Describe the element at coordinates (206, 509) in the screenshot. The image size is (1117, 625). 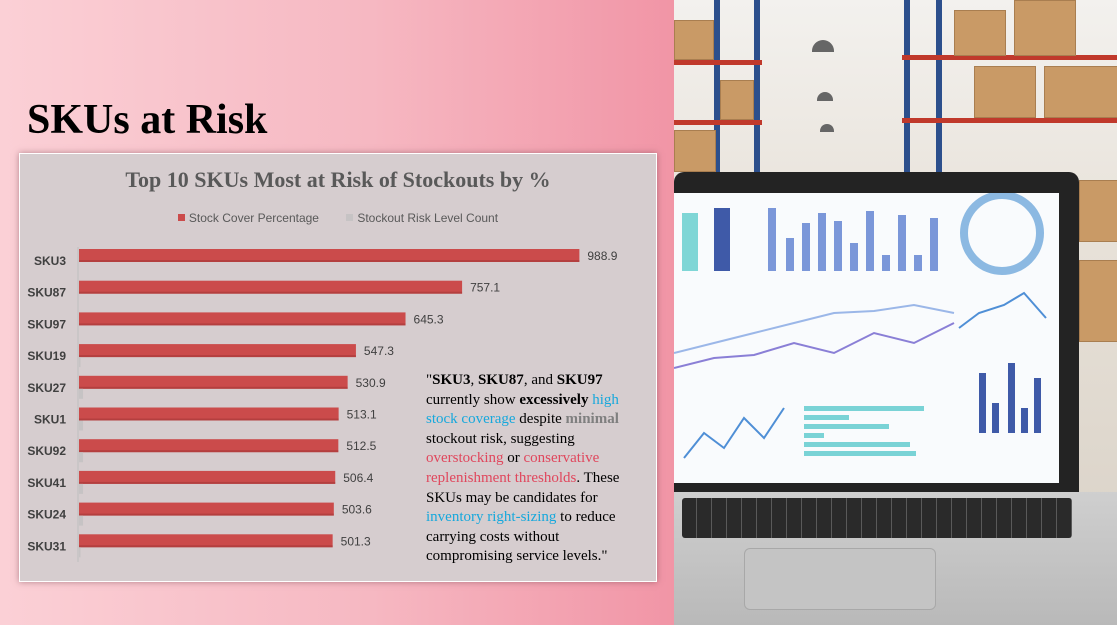
I see `bar-stock-cover-sku24` at that location.